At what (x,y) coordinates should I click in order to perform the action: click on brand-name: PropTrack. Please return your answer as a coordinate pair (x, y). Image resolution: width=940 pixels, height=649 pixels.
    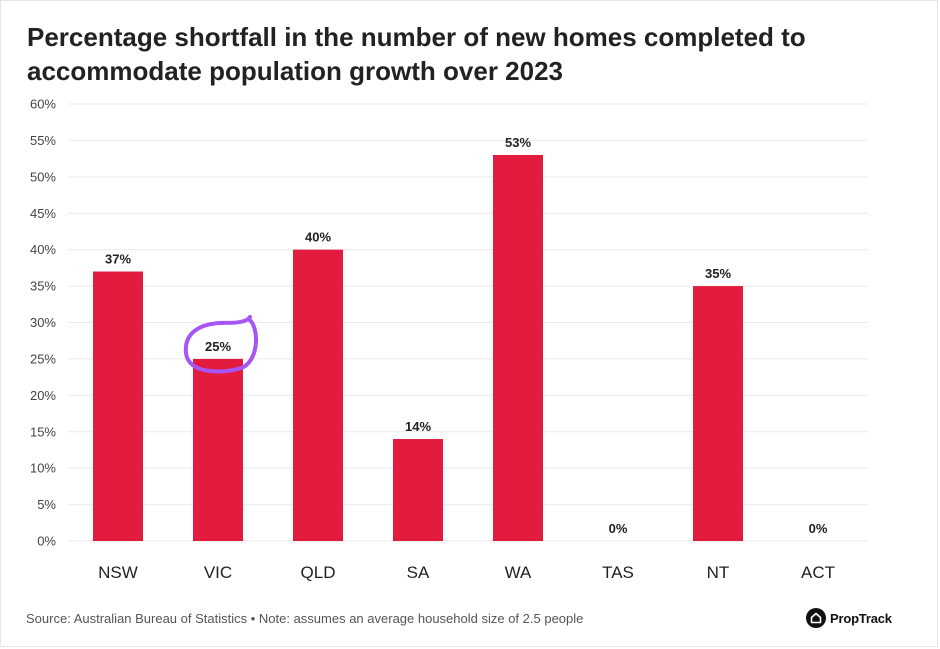
    Looking at the image, I should click on (861, 618).